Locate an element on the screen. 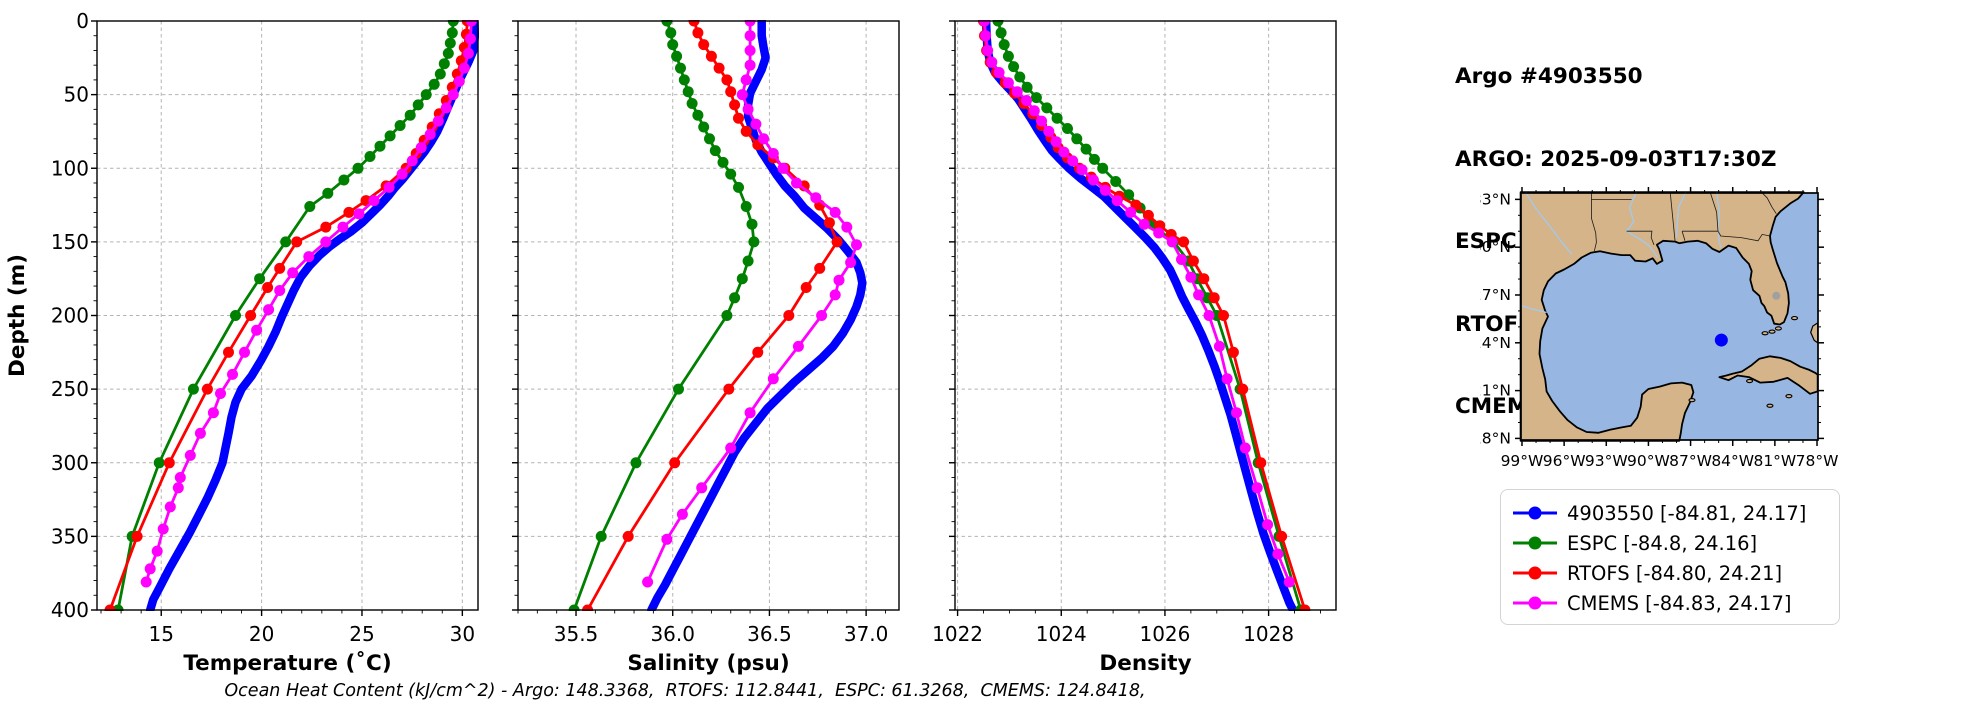  series-espc is located at coordinates (664, 315).